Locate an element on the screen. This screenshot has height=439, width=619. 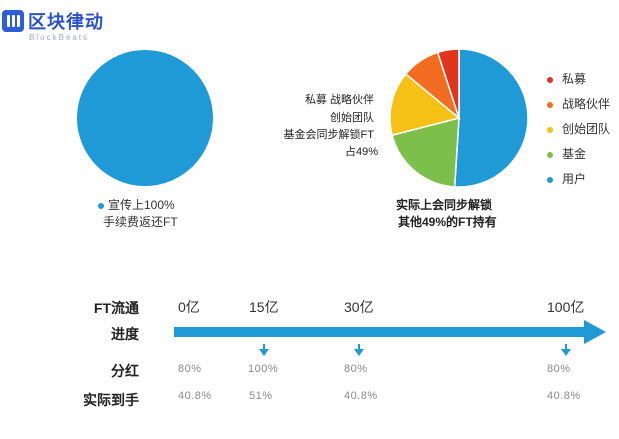
legend-item-founders: 创始团队 is located at coordinates (578, 128).